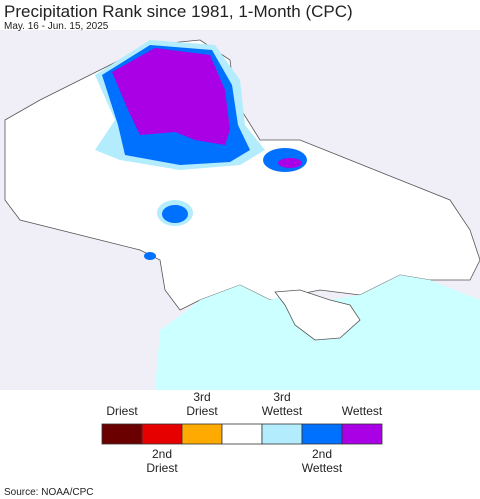 This screenshot has height=499, width=480. What do you see at coordinates (48, 492) in the screenshot?
I see `source: Source: NOAA/CPC` at bounding box center [48, 492].